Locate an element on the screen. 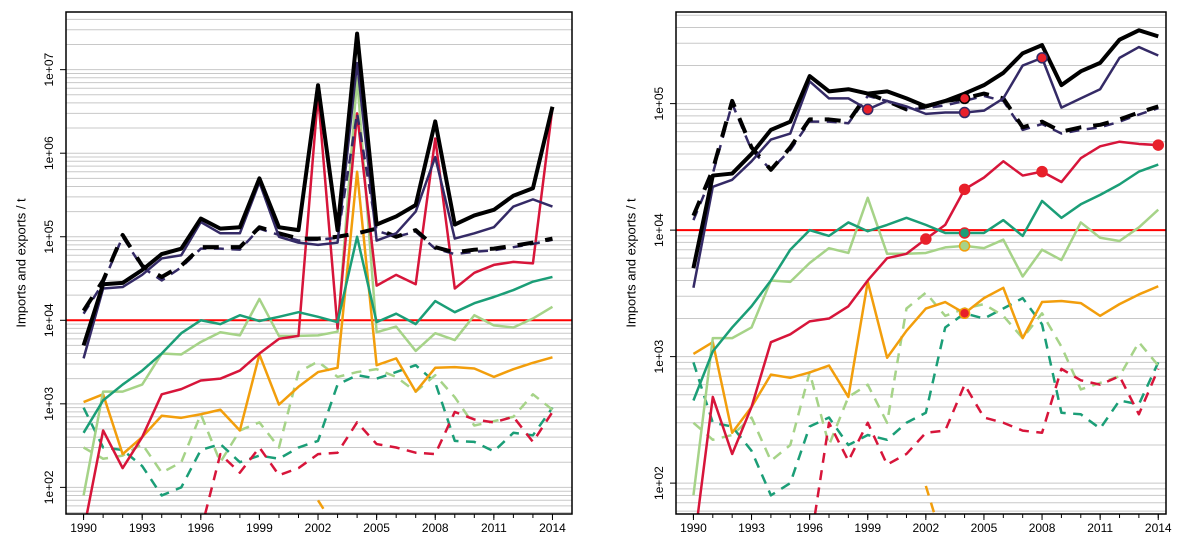 The width and height of the screenshot is (1178, 536). y-tick-label: 1e+07 is located at coordinates (49, 69).